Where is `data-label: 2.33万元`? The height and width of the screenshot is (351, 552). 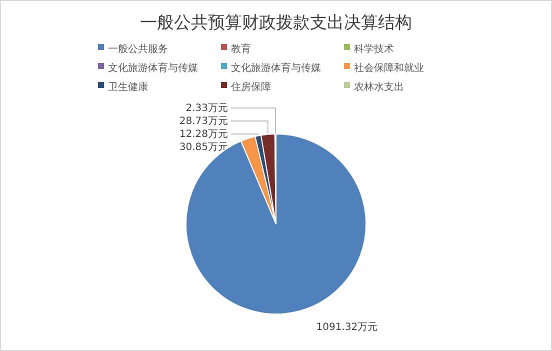
data-label: 2.33万元 is located at coordinates (207, 108).